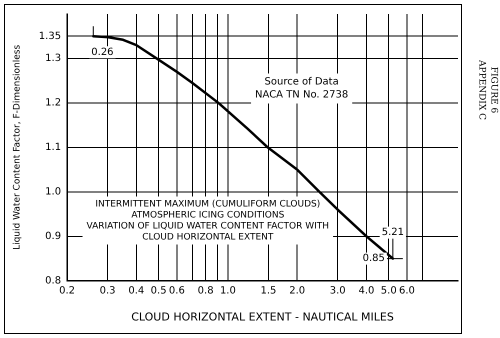  I want to click on x-tick-label: 3.0, so click(338, 290).